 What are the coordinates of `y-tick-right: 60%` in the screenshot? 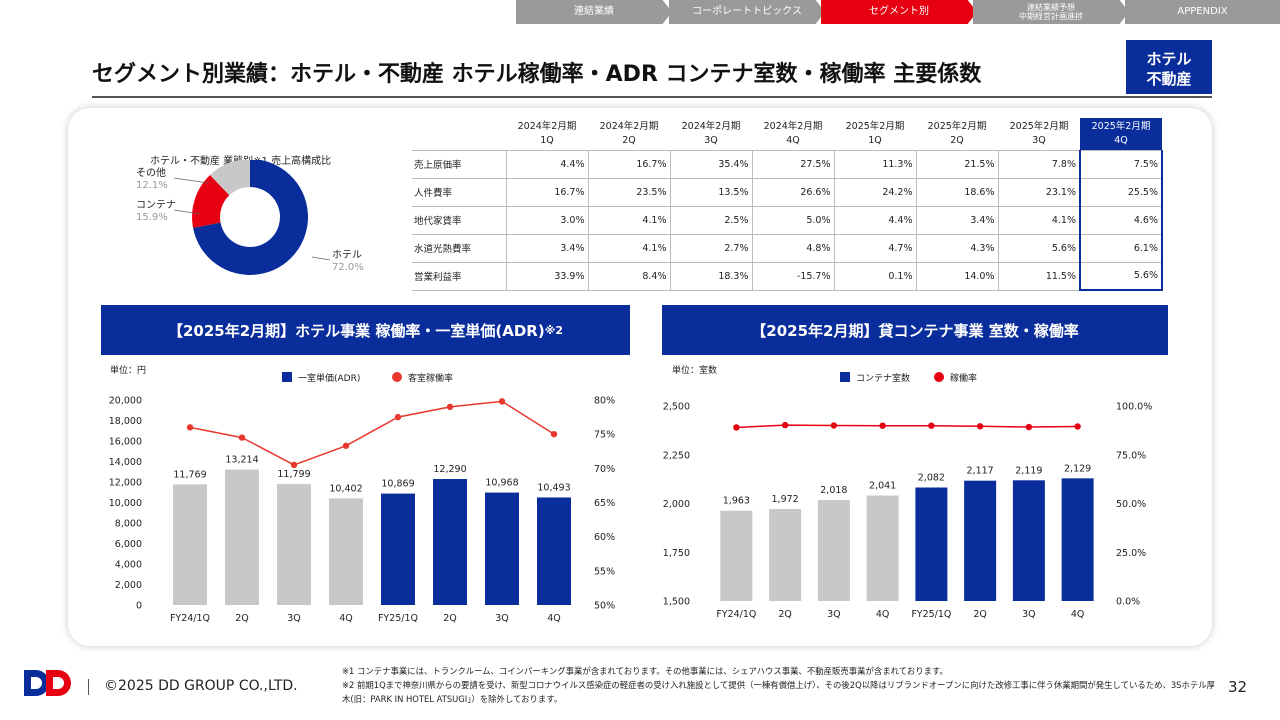 It's located at (604, 537).